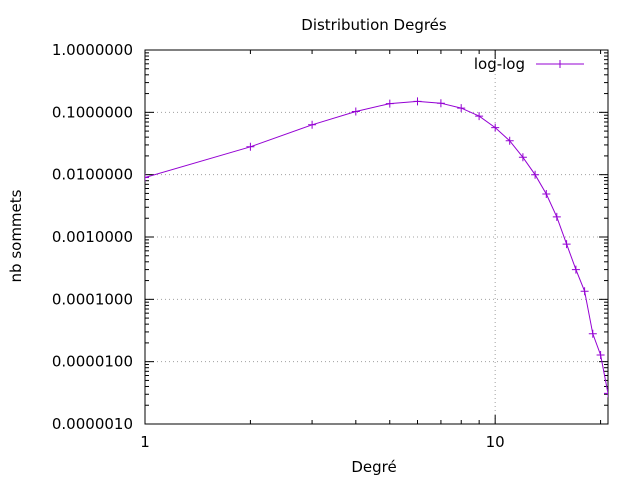 This screenshot has height=480, width=640. I want to click on y-tick-label: 0.0100000, so click(92, 175).